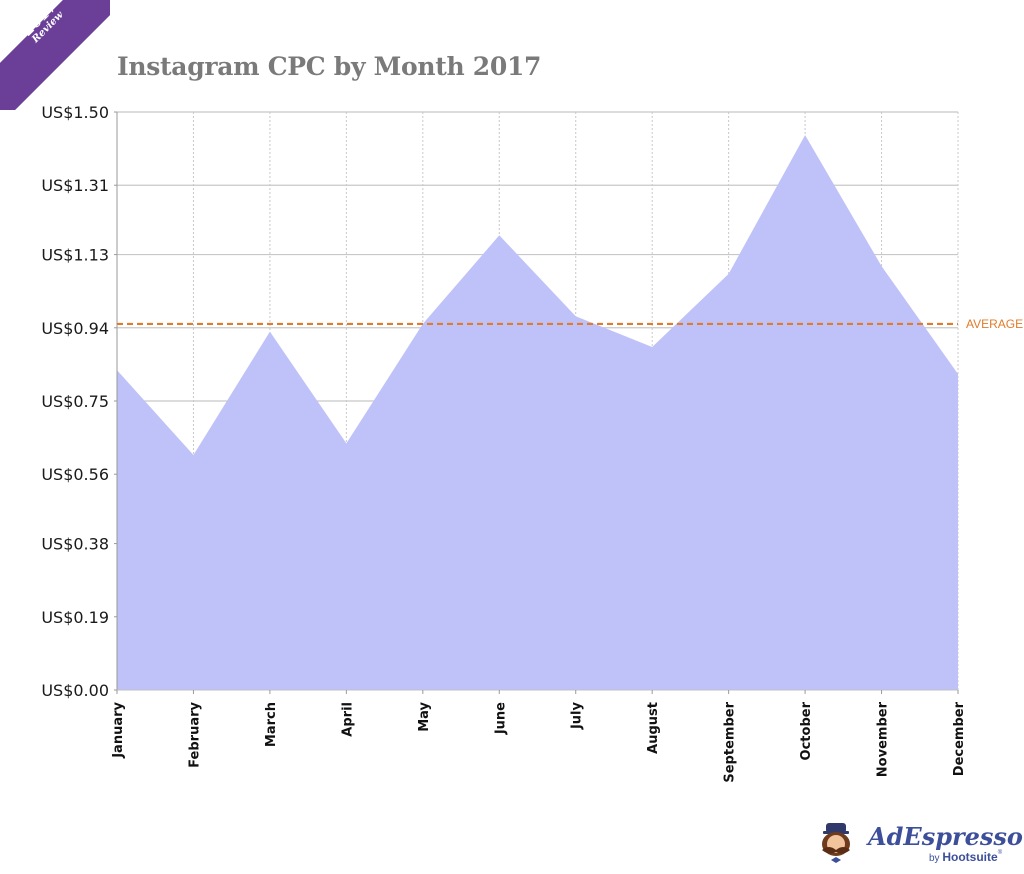 Image resolution: width=1024 pixels, height=874 pixels. I want to click on y-tick-label: US$0.56, so click(75, 474).